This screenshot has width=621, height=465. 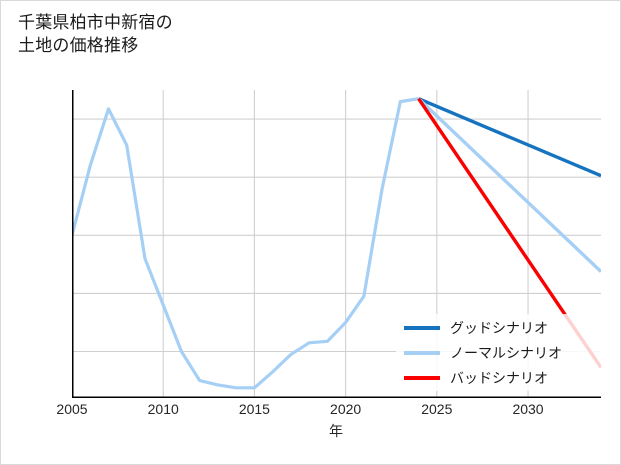 I want to click on legend-label: バッドシナリオ, so click(x=499, y=377).